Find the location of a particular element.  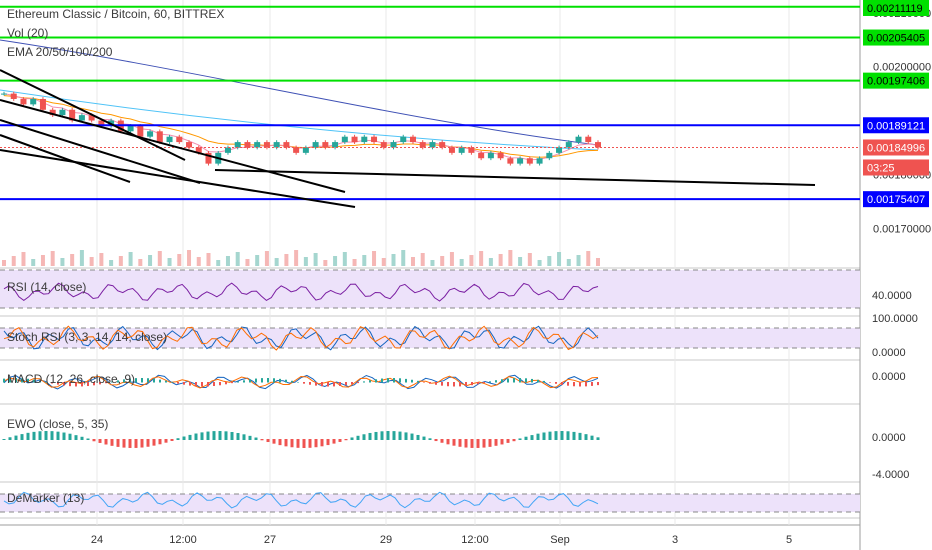

time-axis-label: 29 is located at coordinates (386, 540).